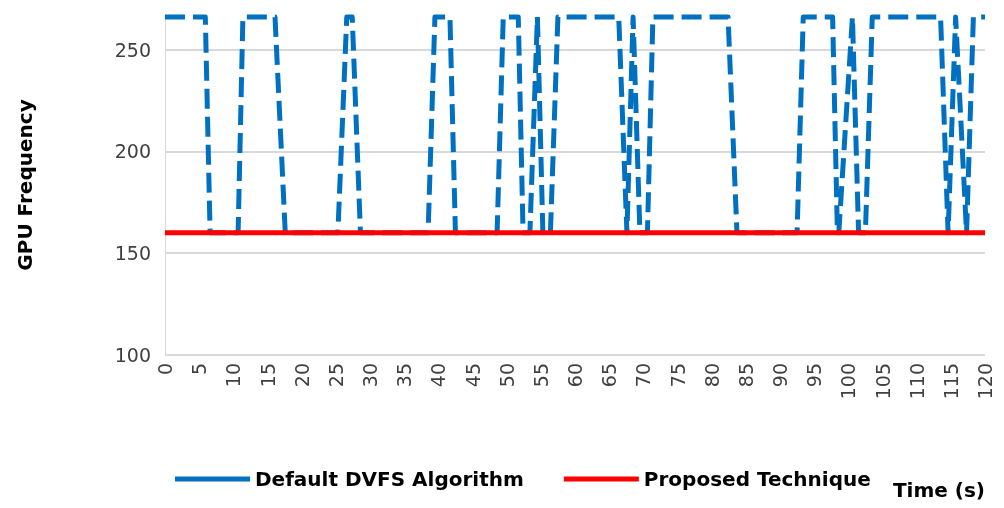 Image resolution: width=1004 pixels, height=508 pixels. Describe the element at coordinates (233, 375) in the screenshot. I see `x-tick-label: 10` at that location.